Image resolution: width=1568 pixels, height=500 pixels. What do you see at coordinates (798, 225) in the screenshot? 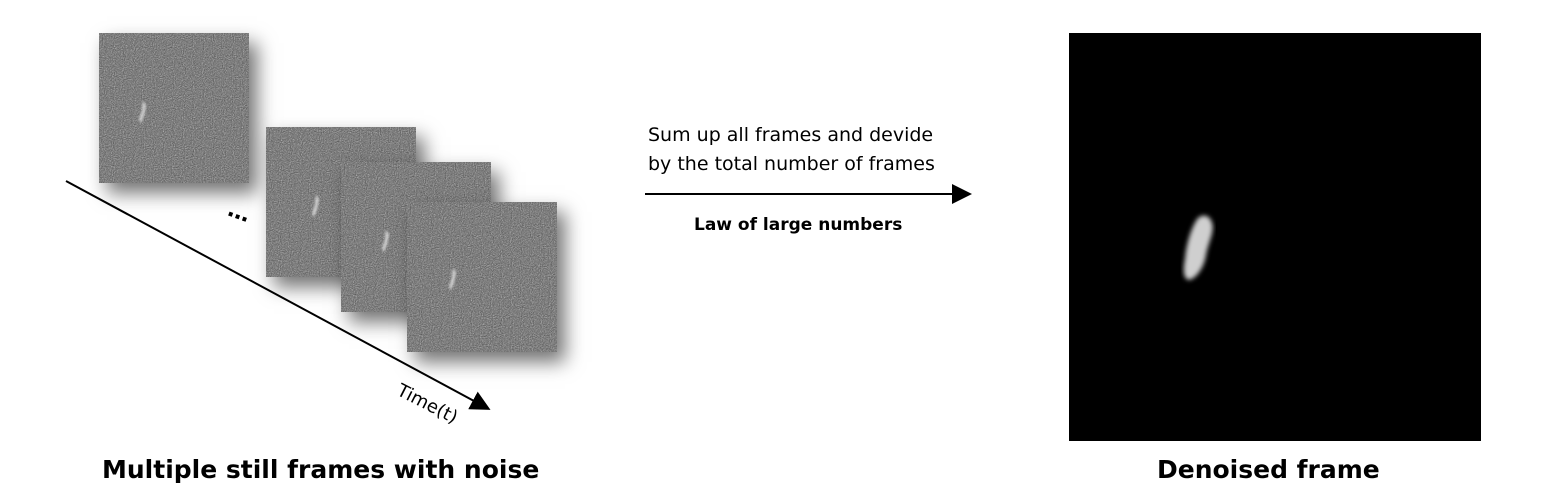
I see `arrow-sublabel: Law of large numbers` at bounding box center [798, 225].